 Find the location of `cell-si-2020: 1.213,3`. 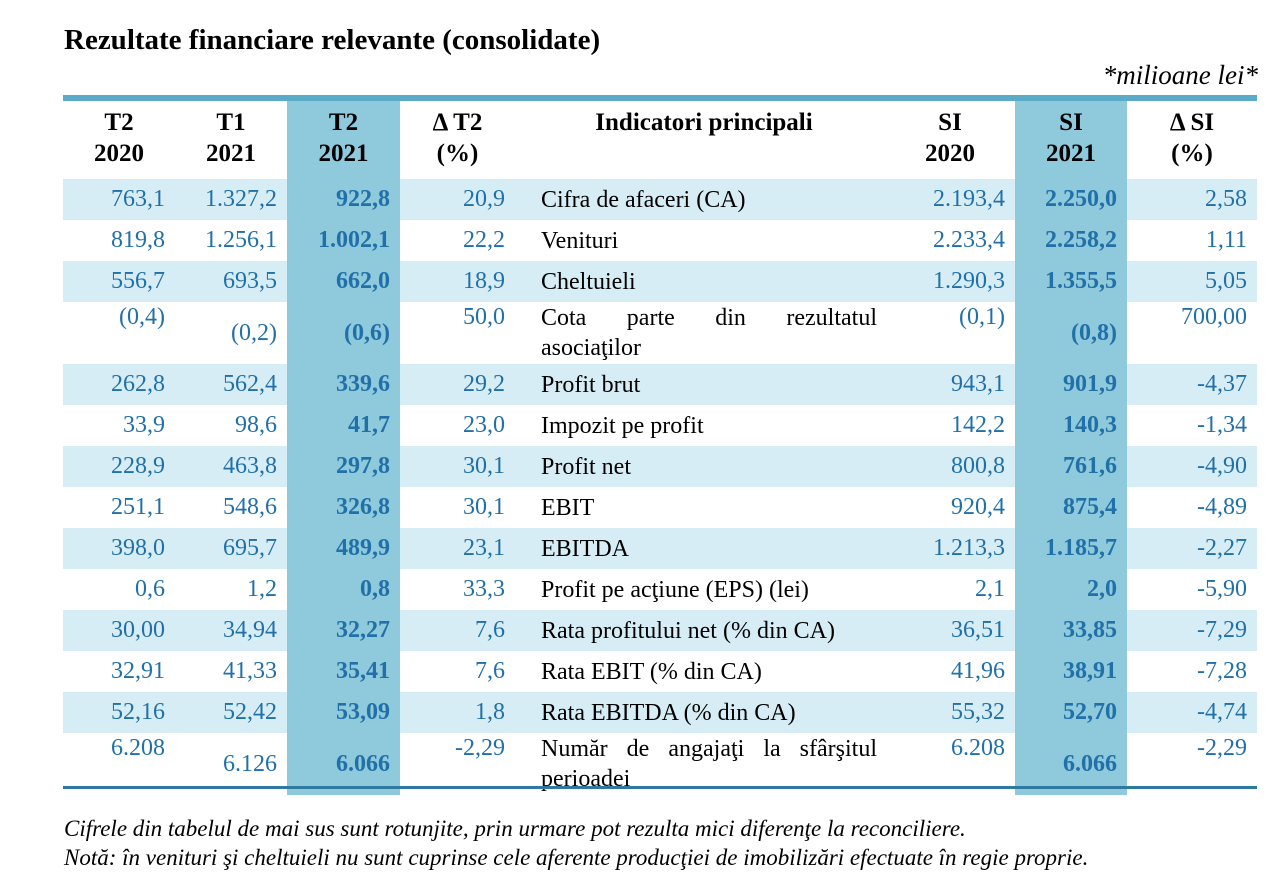

cell-si-2020: 1.213,3 is located at coordinates (950, 548).